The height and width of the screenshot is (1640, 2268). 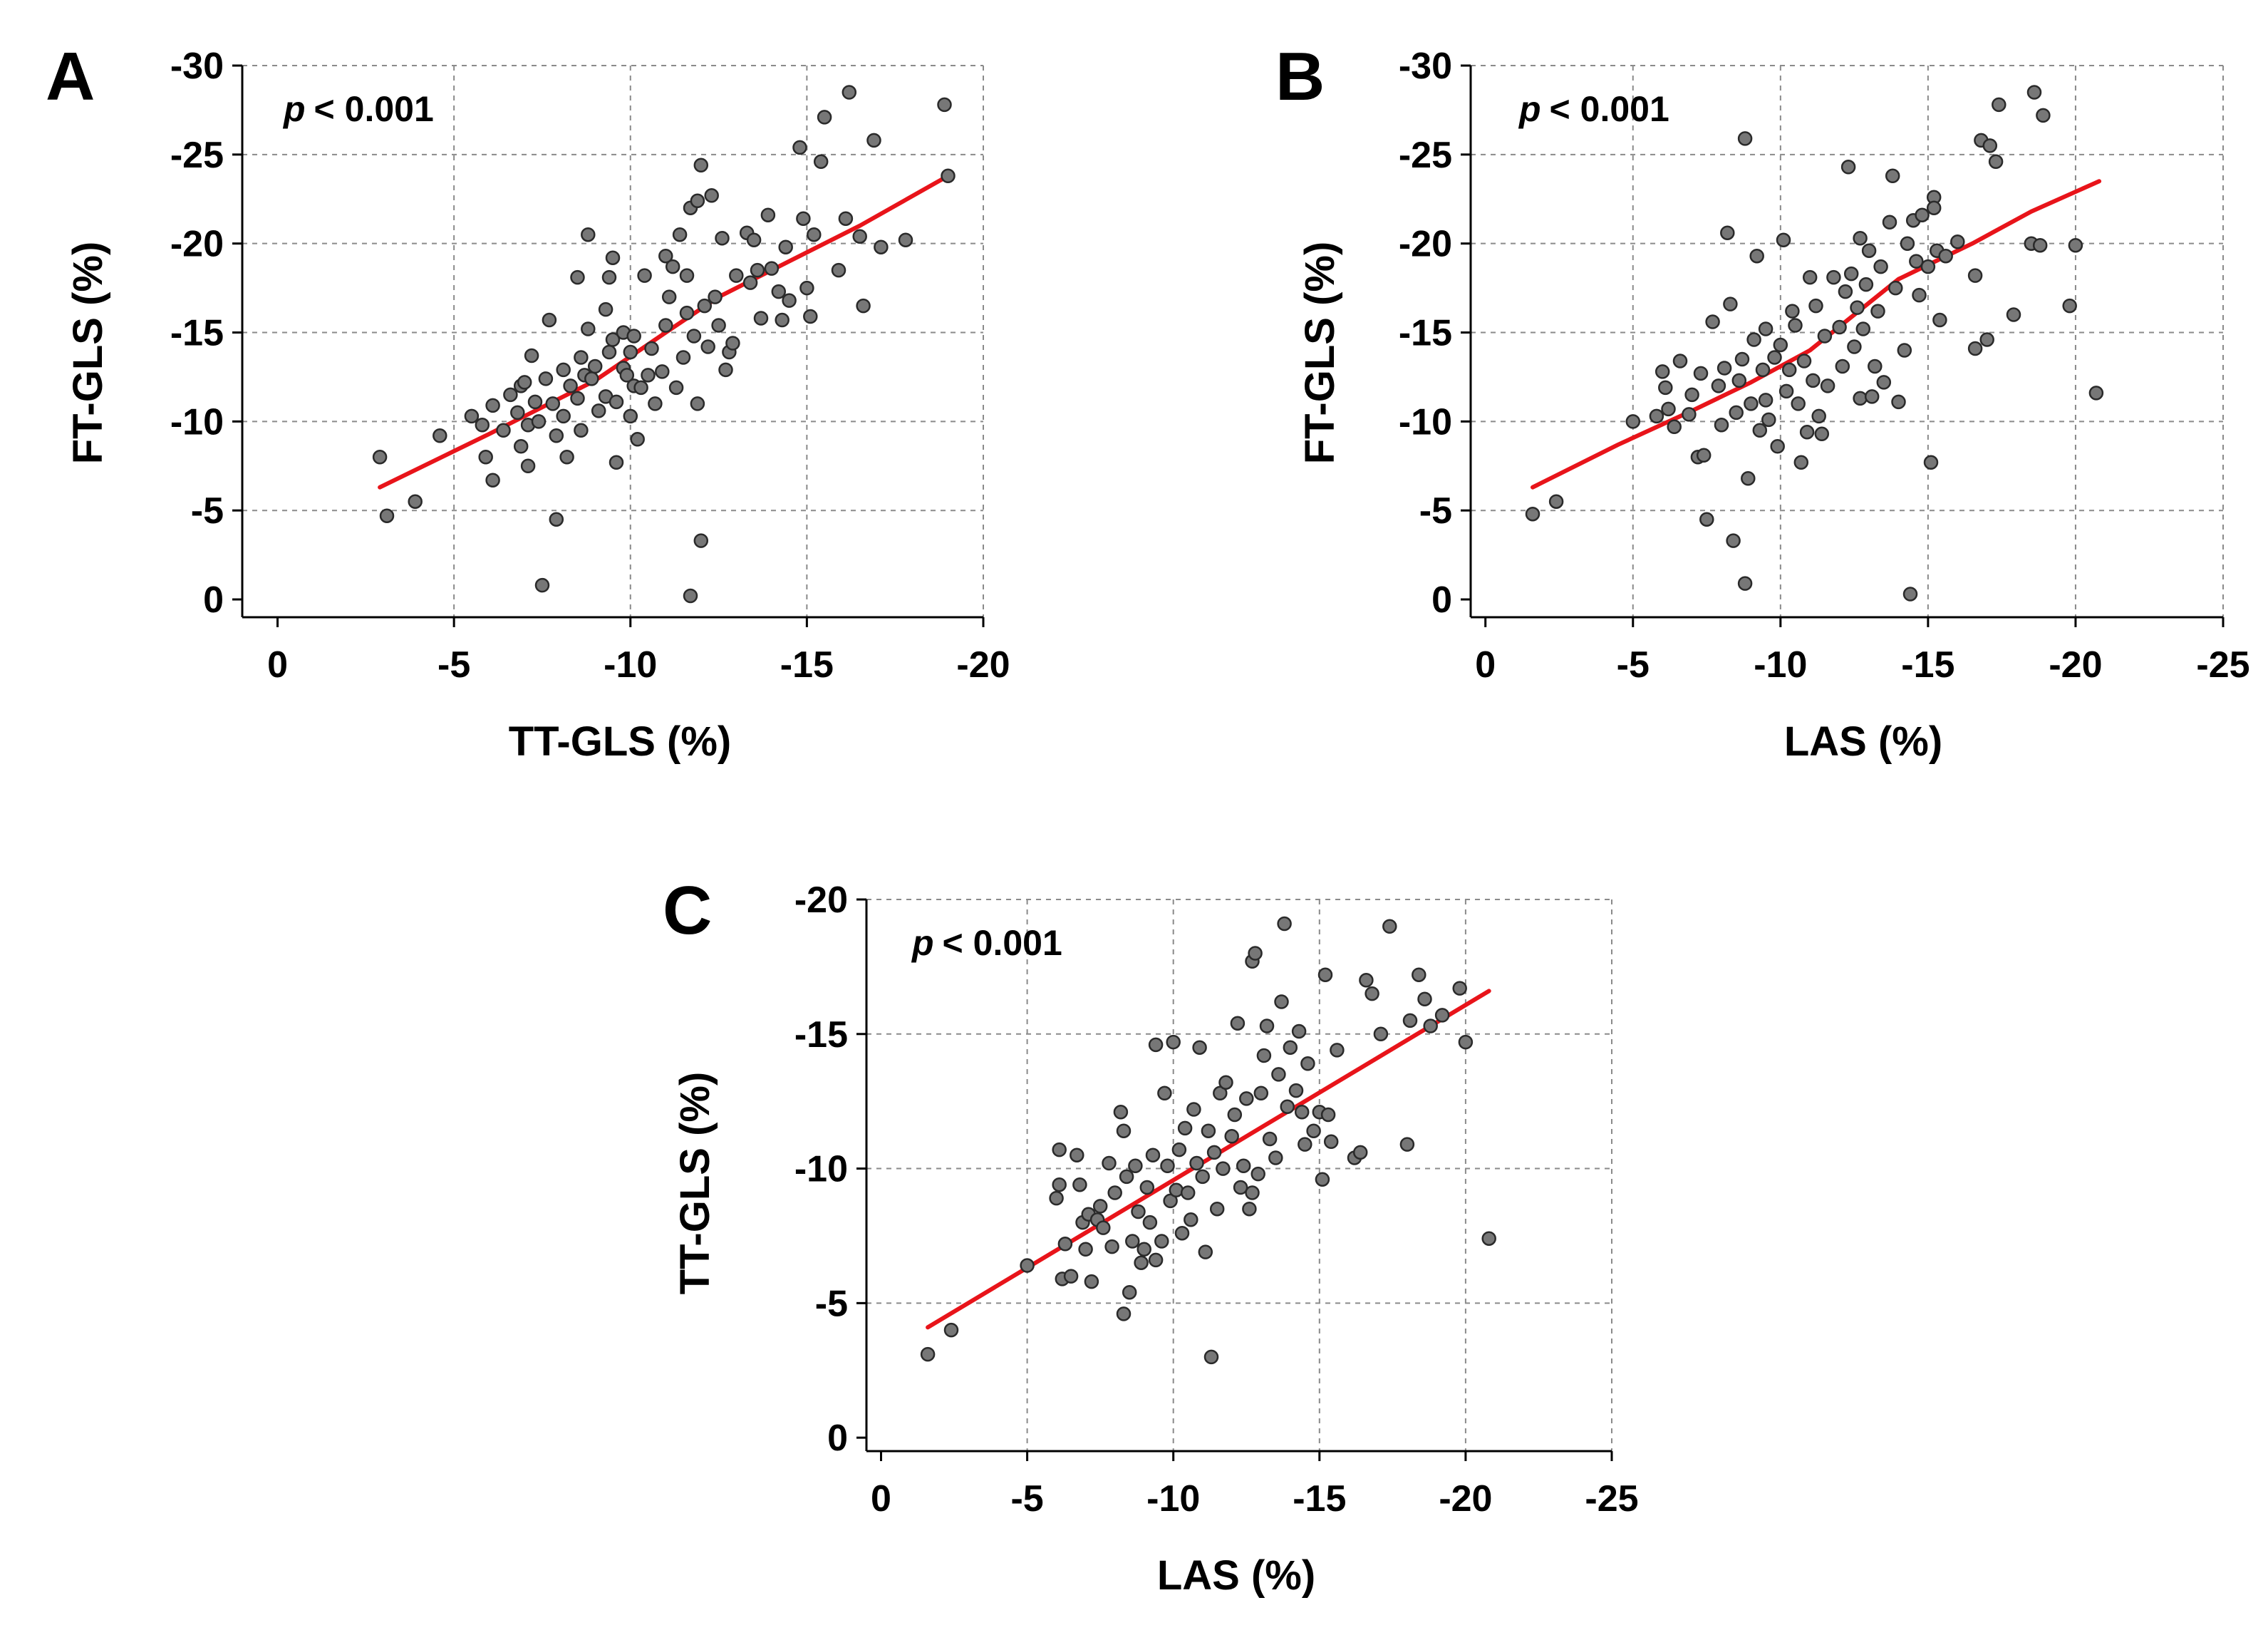 I want to click on y-tick-label-a-6: -30, so click(x=197, y=66).